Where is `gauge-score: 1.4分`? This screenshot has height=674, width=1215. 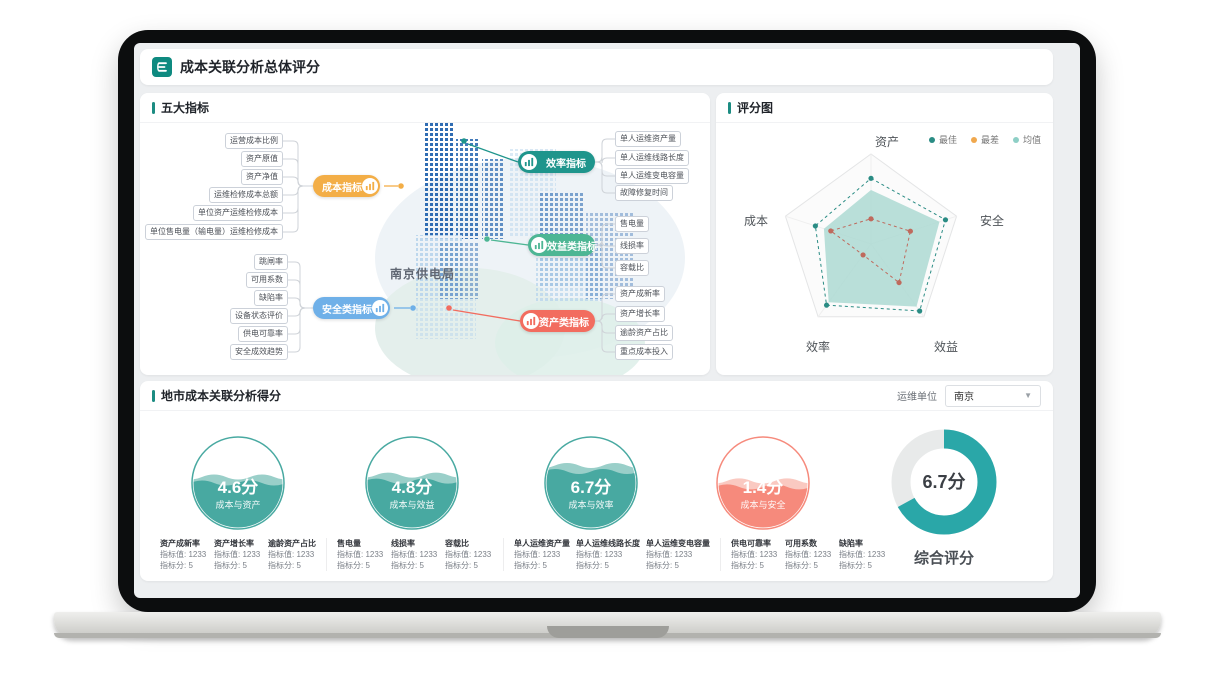
gauge-score: 1.4分 is located at coordinates (763, 487).